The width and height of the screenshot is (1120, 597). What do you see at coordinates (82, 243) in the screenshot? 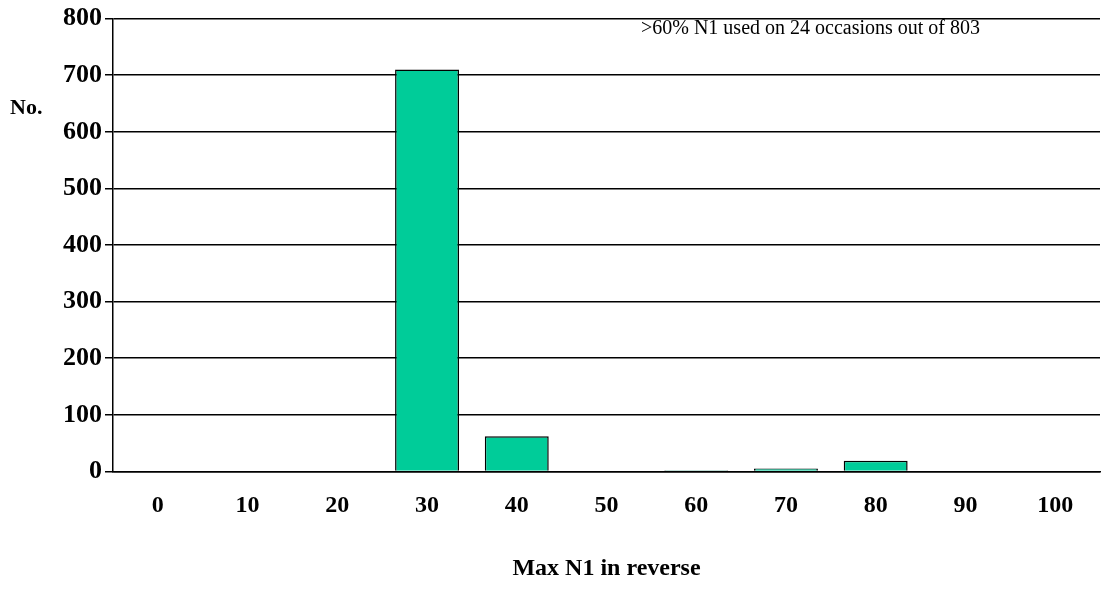
I see `y-tick-label: 400` at bounding box center [82, 243].